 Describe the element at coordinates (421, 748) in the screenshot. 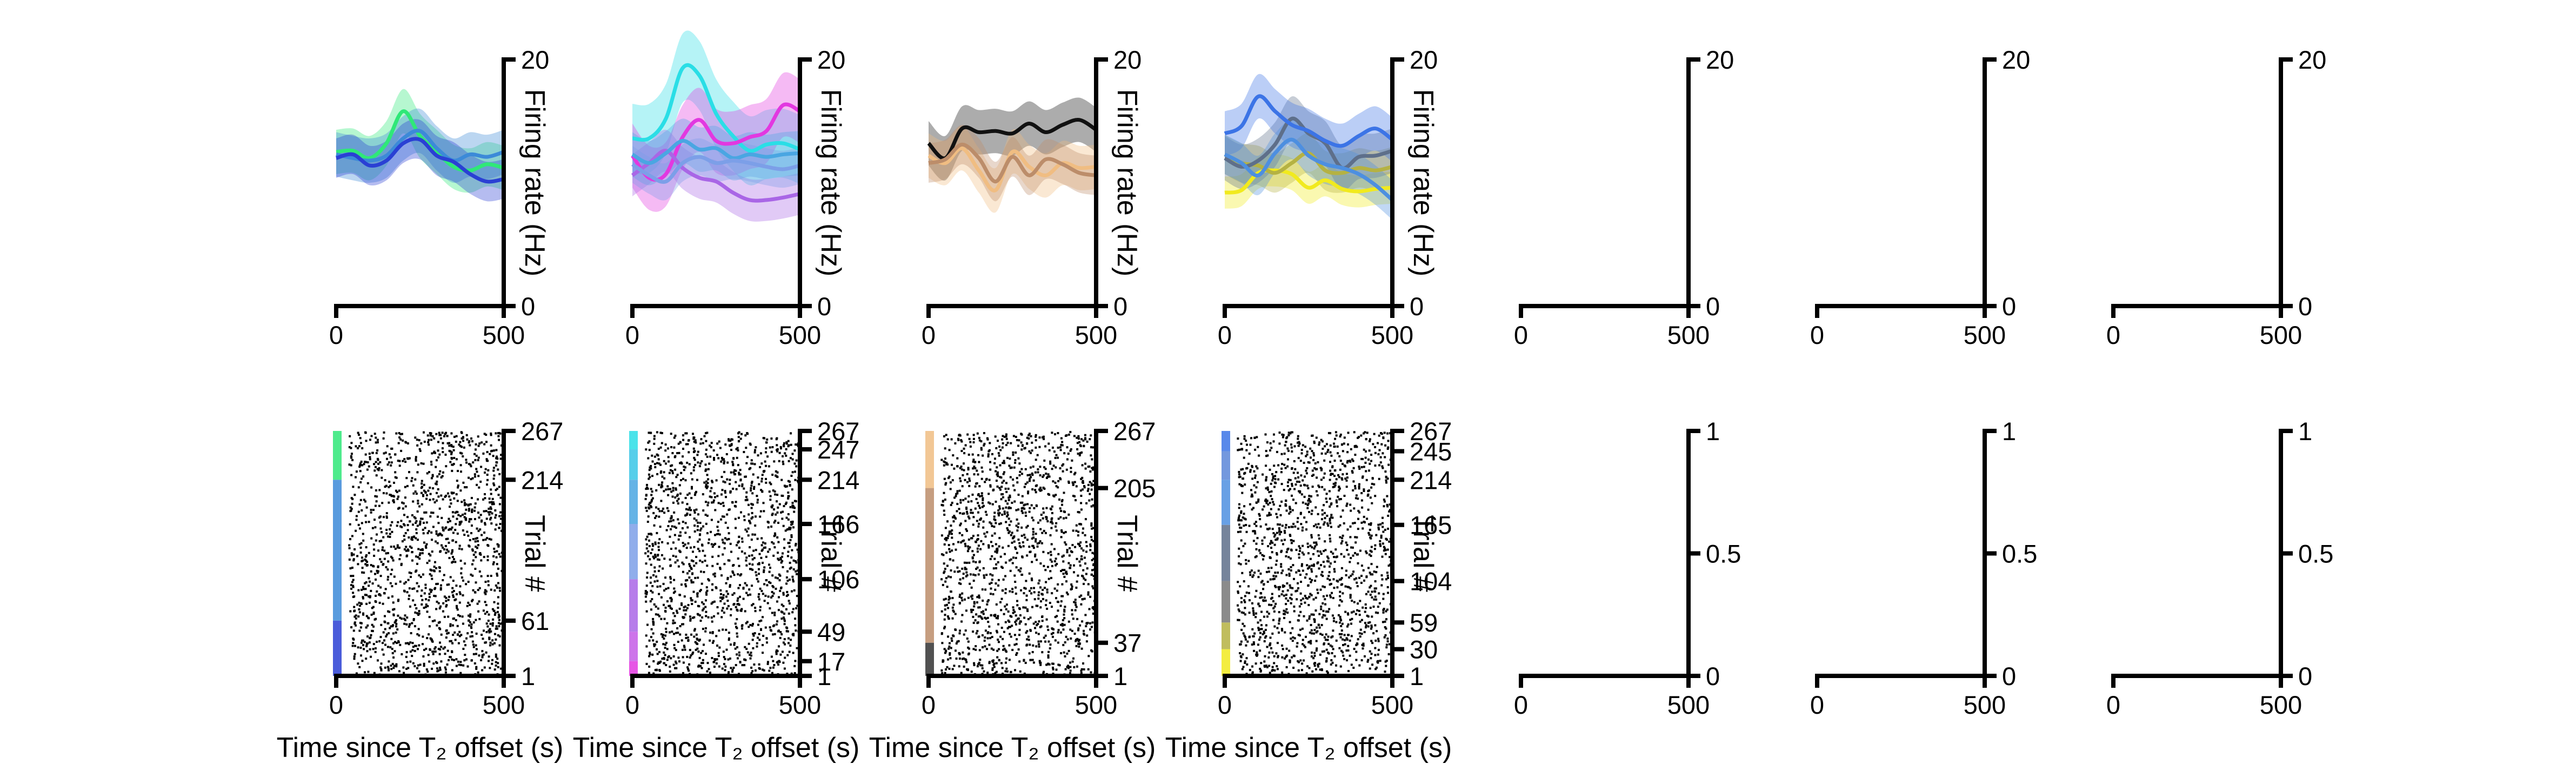

I see `x-axis-label: Time since T₂ offset (s)` at that location.